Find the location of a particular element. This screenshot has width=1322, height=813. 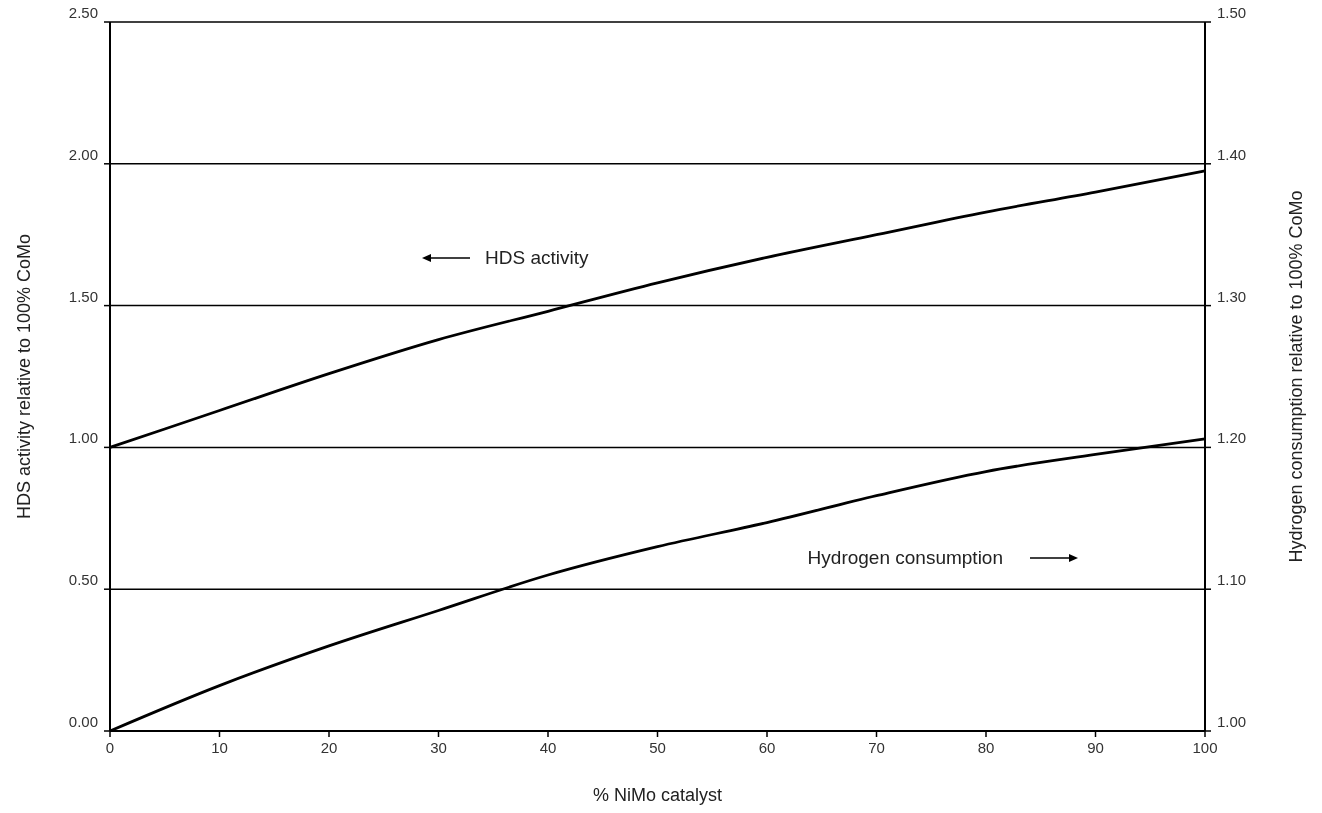

y-tick-label: 1.00 is located at coordinates (83, 438).